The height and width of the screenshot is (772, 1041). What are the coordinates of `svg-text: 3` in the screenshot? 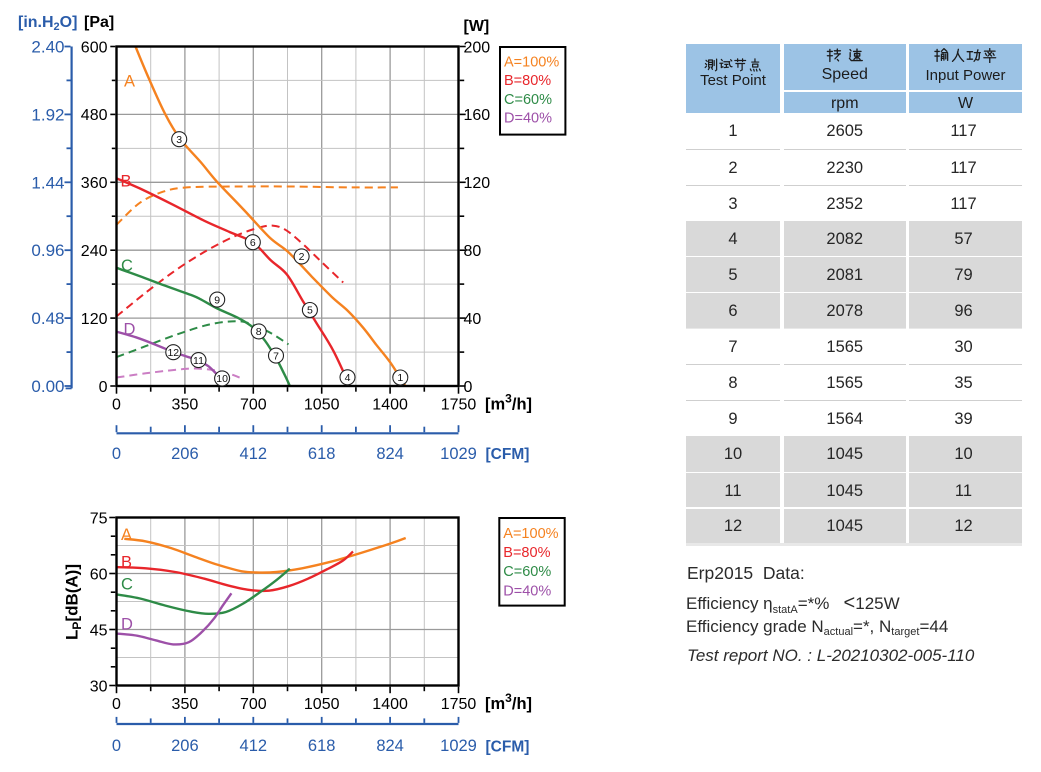 It's located at (179, 140).